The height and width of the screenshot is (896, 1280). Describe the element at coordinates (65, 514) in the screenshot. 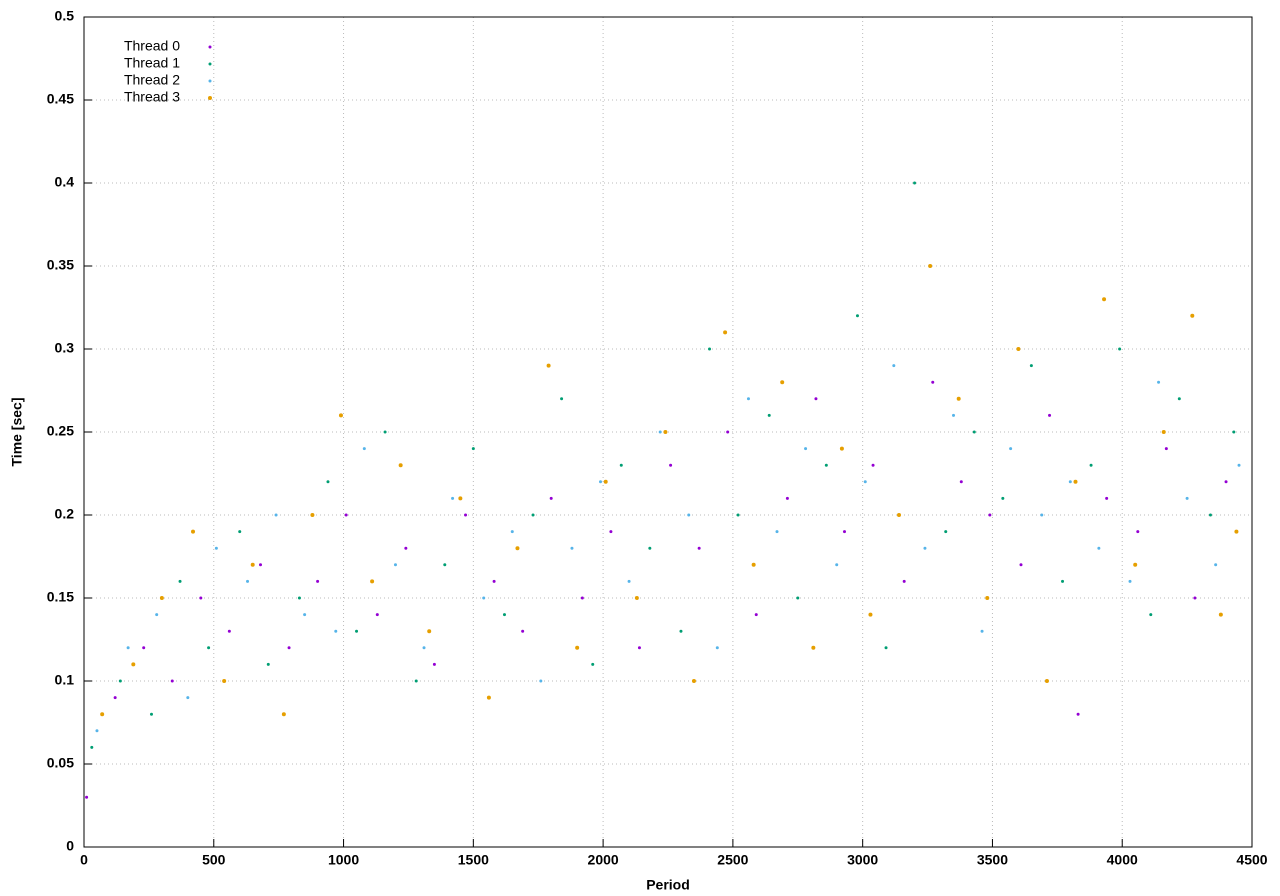

I see `y-tick-label: 0.2` at that location.